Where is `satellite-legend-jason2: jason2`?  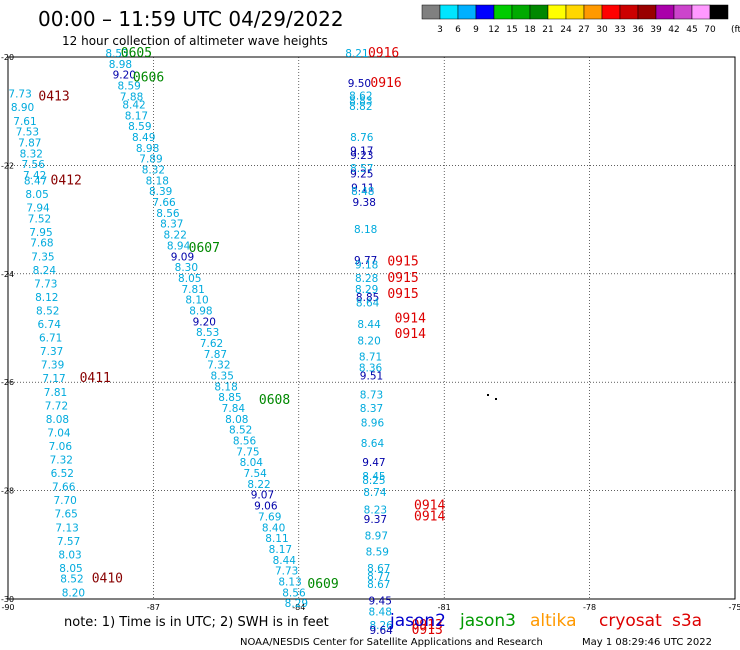
satellite-legend-jason2: jason2 is located at coordinates (417, 621).